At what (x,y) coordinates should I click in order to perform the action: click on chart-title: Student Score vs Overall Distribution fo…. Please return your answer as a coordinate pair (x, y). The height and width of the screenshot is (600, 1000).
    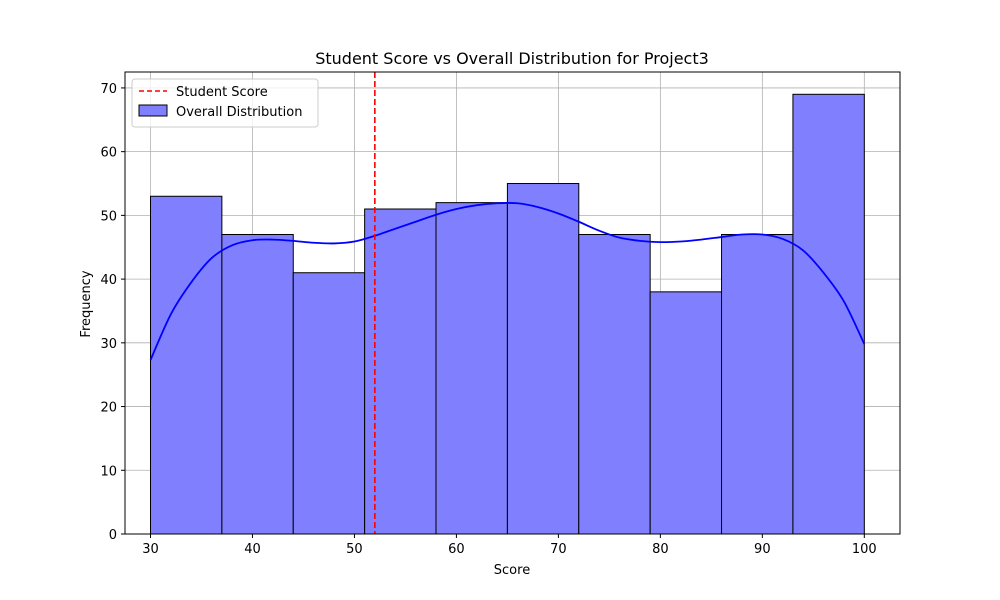
    Looking at the image, I should click on (512, 58).